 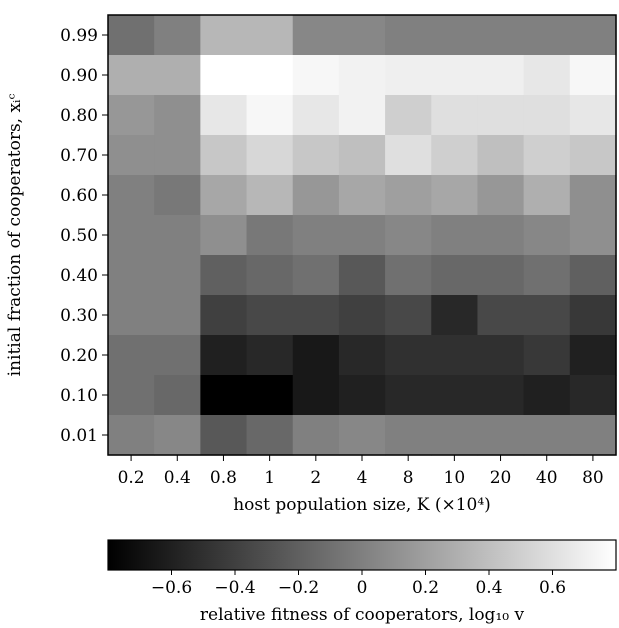 What do you see at coordinates (488, 588) in the screenshot?
I see `colorbar-tick-label: 0.4` at bounding box center [488, 588].